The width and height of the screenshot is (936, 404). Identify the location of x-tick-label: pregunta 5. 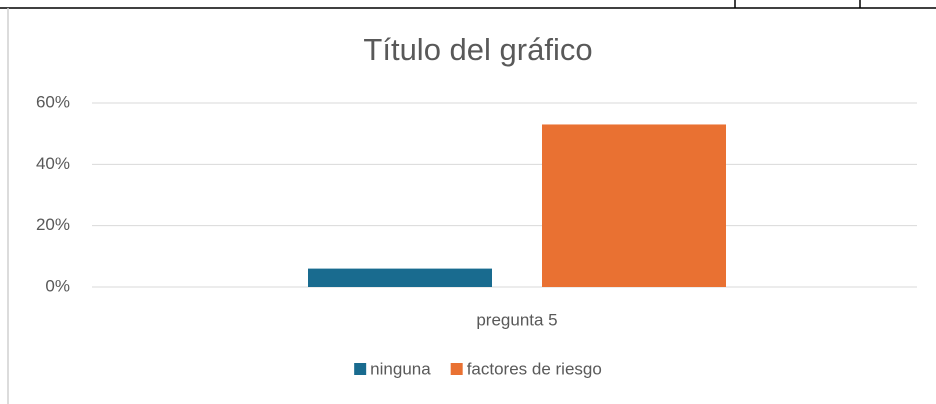
(516, 319).